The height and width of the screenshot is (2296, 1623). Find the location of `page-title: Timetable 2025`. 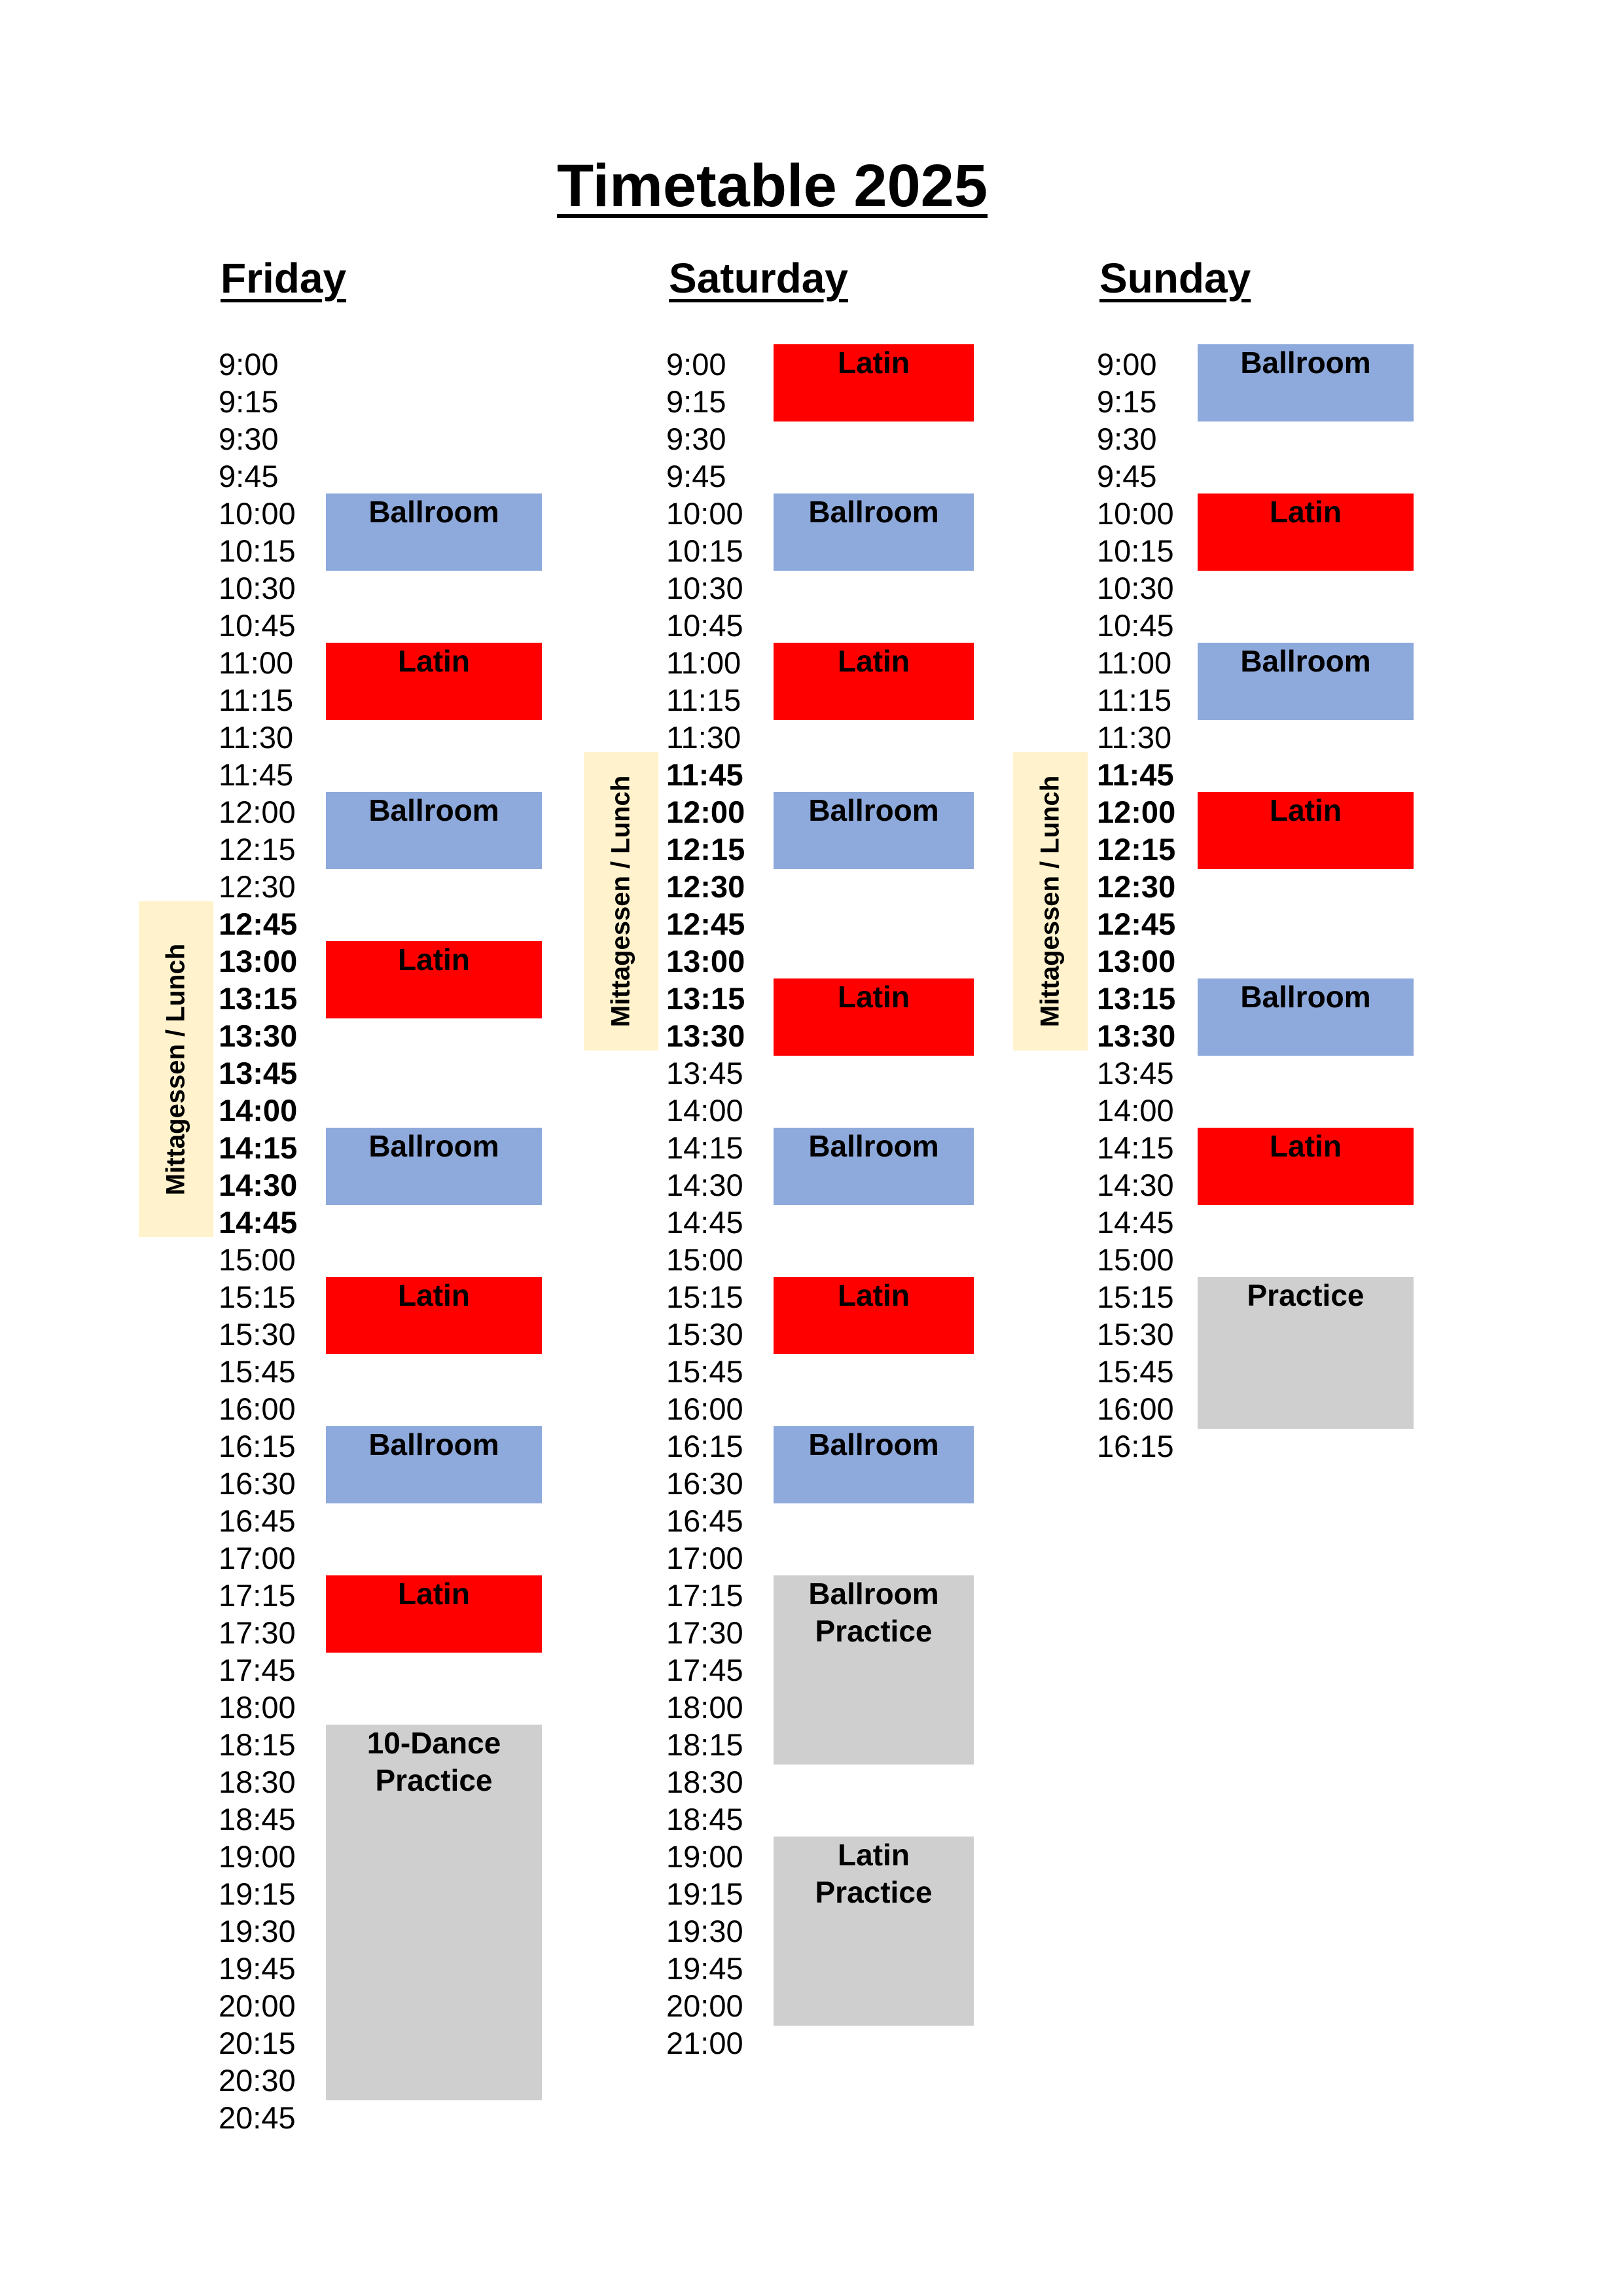

page-title: Timetable 2025 is located at coordinates (772, 185).